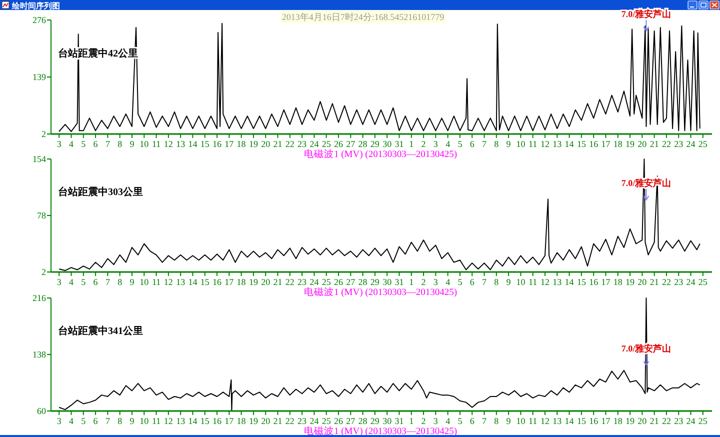 This screenshot has height=437, width=720. Describe the element at coordinates (39, 355) in the screenshot. I see `y-tick-label: 138` at that location.